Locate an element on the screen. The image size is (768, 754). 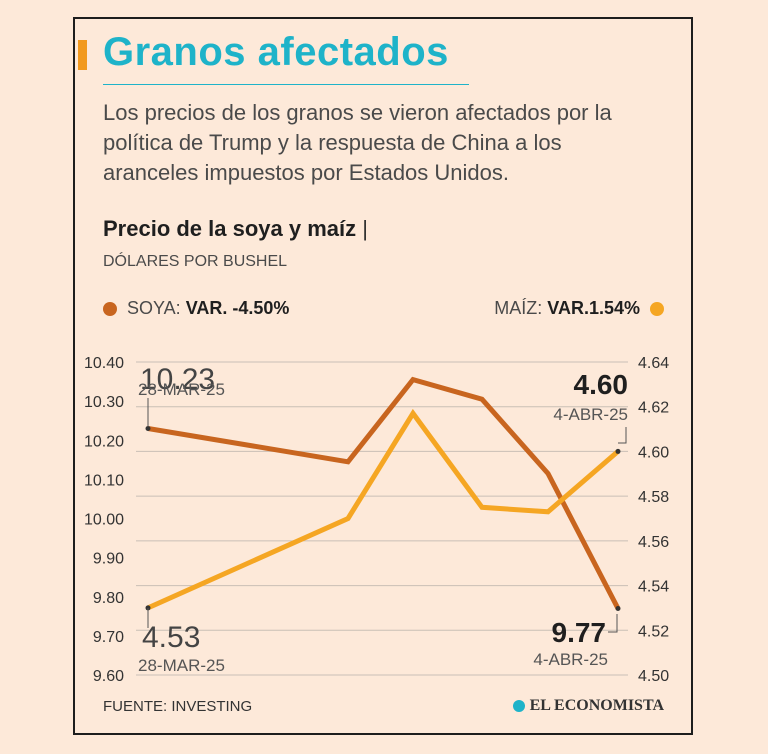
legend-maiz: MAÍZ: VAR.1.54% is located at coordinates (579, 308).